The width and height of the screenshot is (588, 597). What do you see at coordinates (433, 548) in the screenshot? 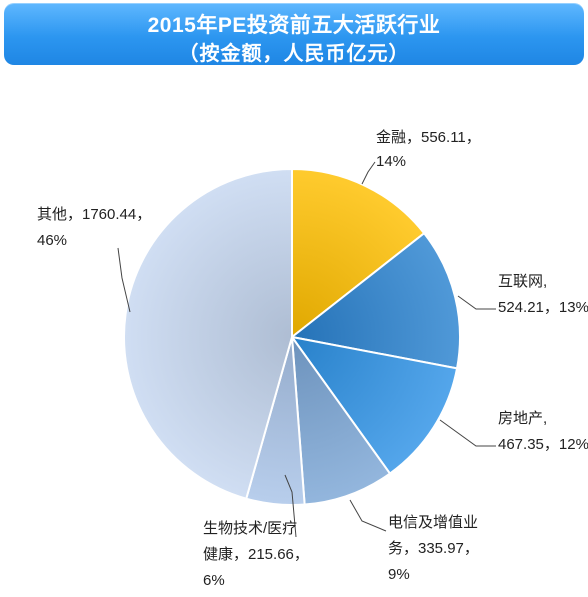
I see `data-label-3: 电信及增值业务，335.97， 9%` at bounding box center [433, 548].